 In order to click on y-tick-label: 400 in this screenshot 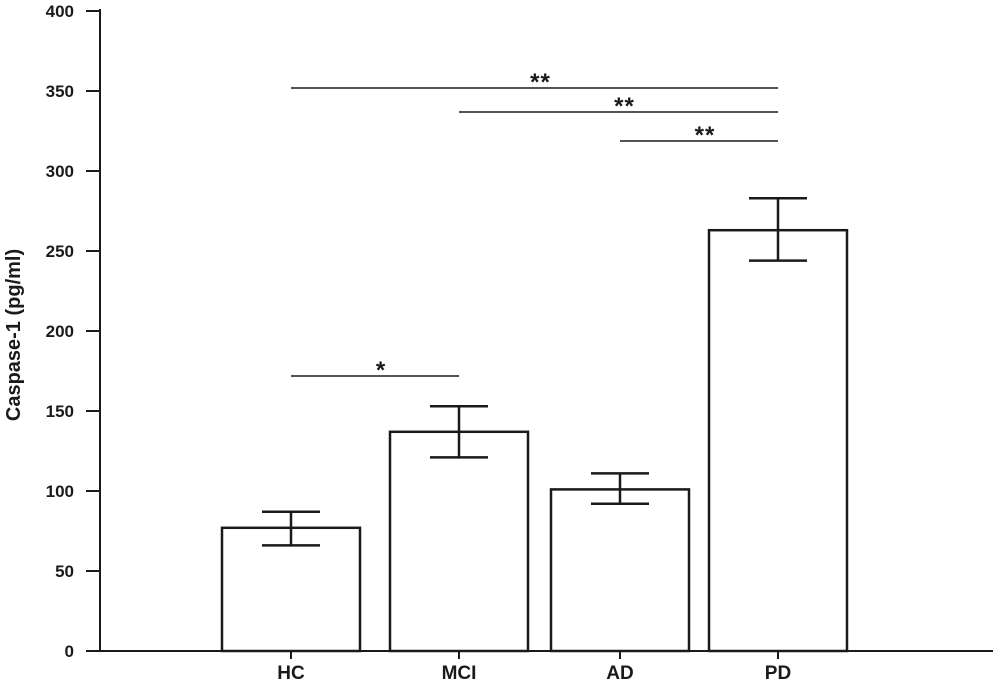, I will do `click(60, 11)`.